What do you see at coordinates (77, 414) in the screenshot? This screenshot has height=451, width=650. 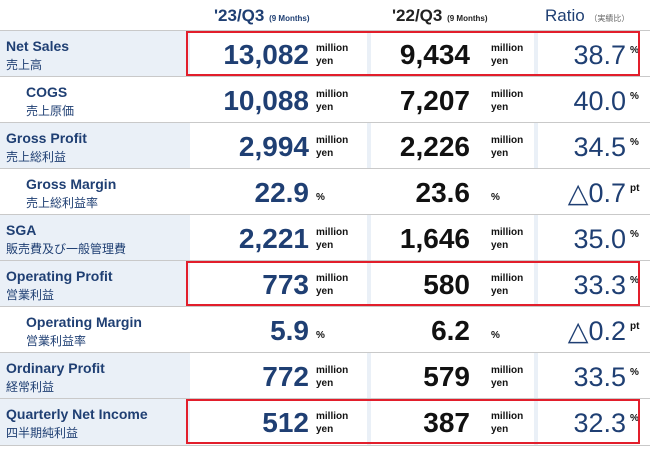 I see `row-label-en: Quarterly Net Income` at bounding box center [77, 414].